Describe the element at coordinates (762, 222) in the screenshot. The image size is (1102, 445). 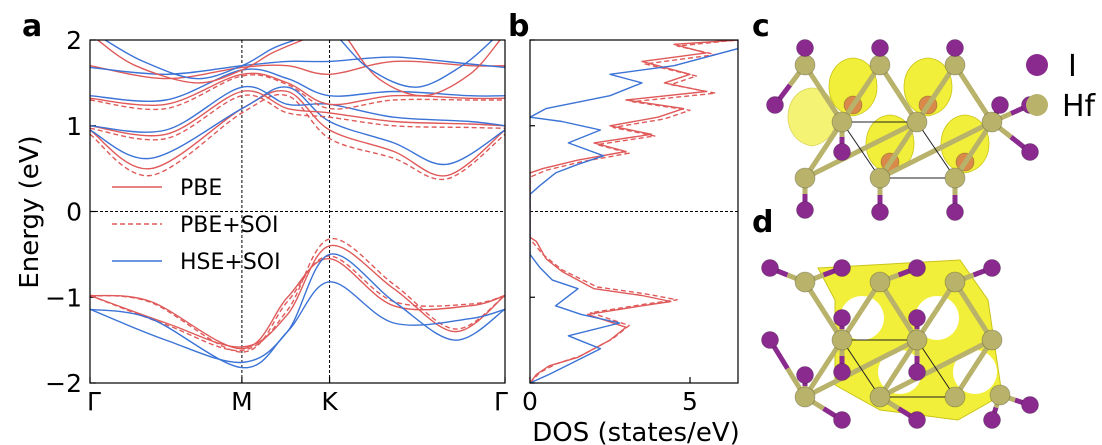
I see `panel-label-d: d` at that location.